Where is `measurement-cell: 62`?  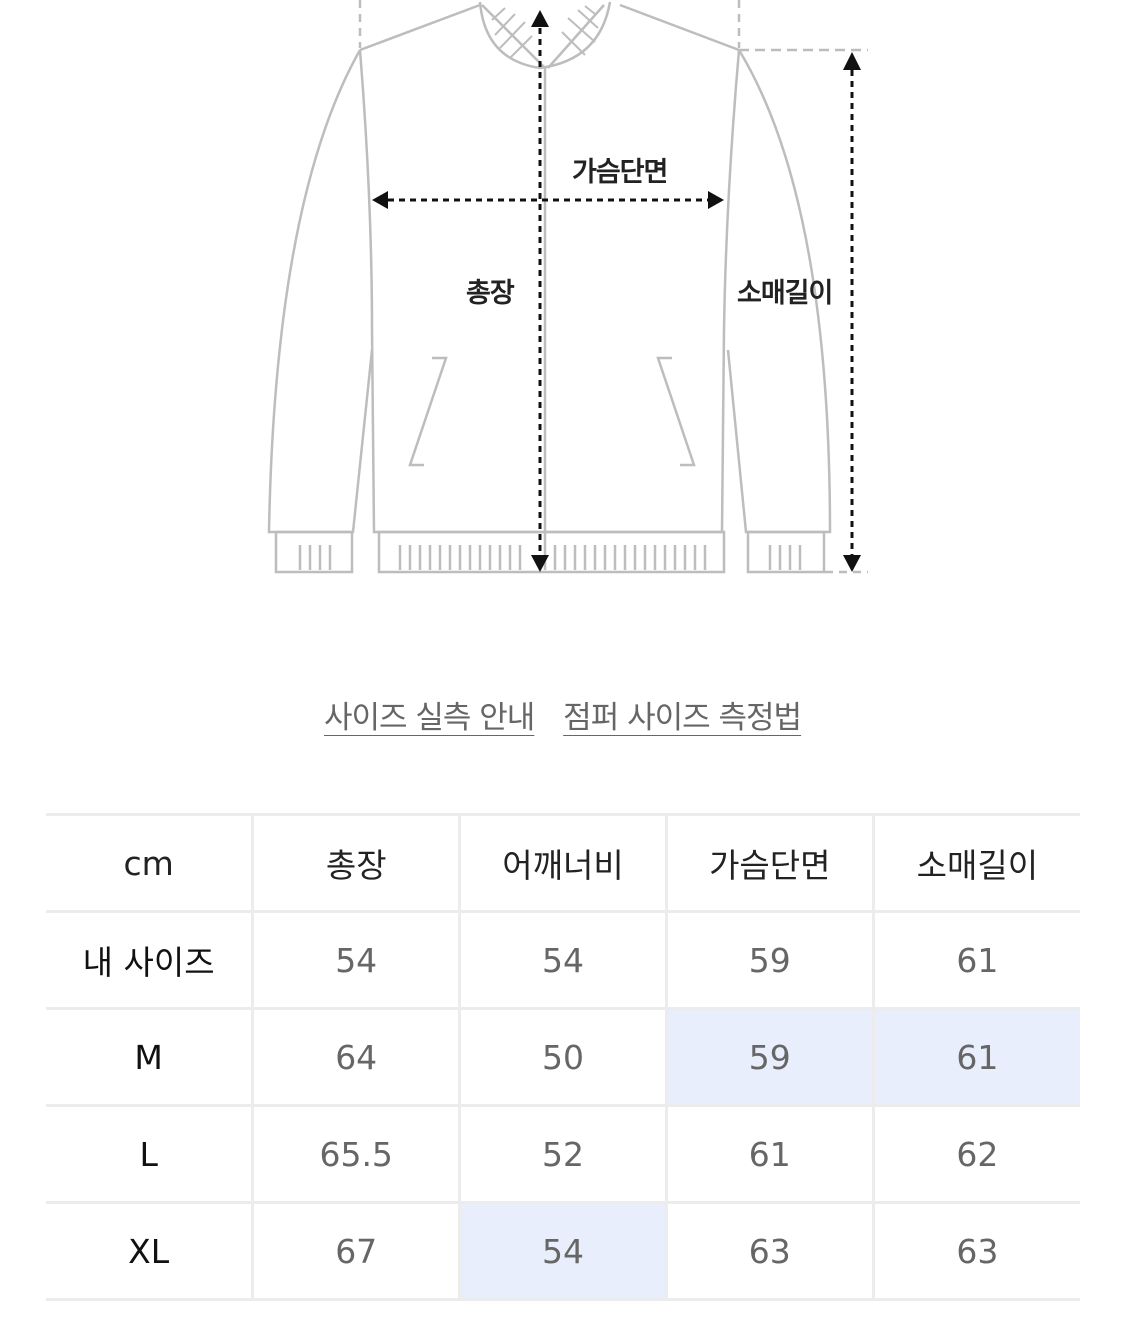 measurement-cell: 62 is located at coordinates (975, 1154).